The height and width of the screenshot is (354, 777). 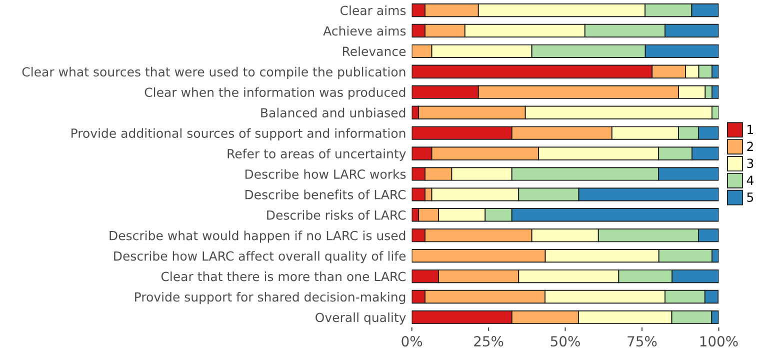 What do you see at coordinates (489, 341) in the screenshot?
I see `x-tick-label: 25%` at bounding box center [489, 341].